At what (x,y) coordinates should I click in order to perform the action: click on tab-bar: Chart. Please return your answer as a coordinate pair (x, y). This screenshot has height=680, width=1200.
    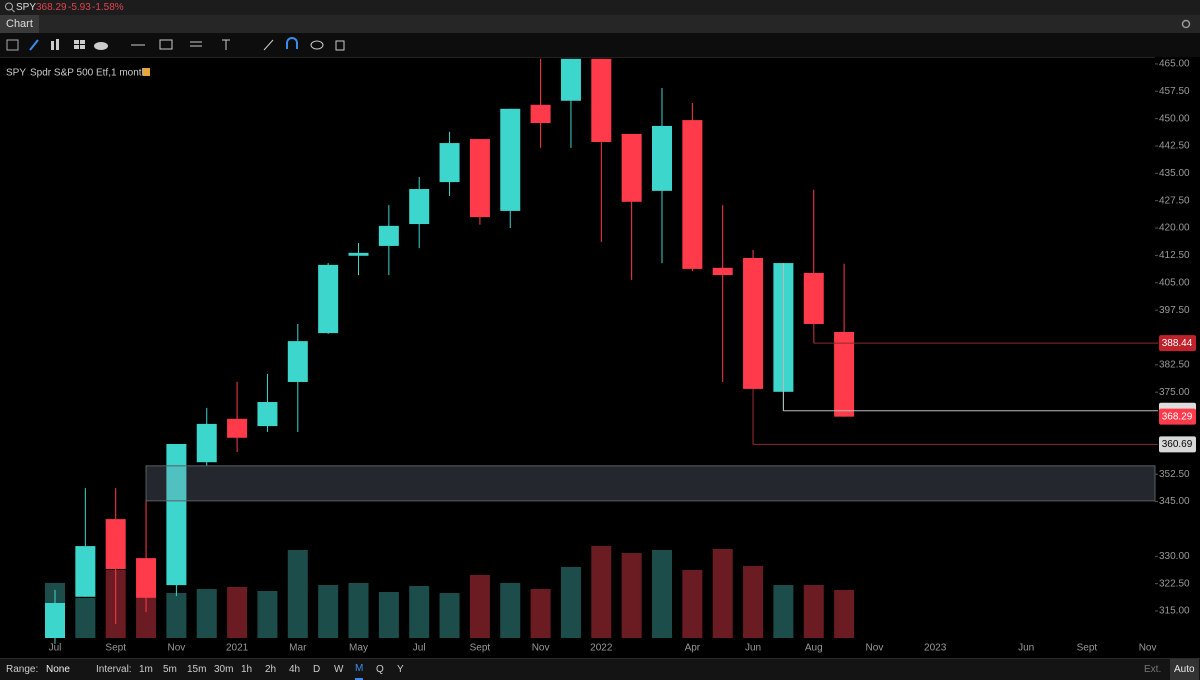
    Looking at the image, I should click on (600, 24).